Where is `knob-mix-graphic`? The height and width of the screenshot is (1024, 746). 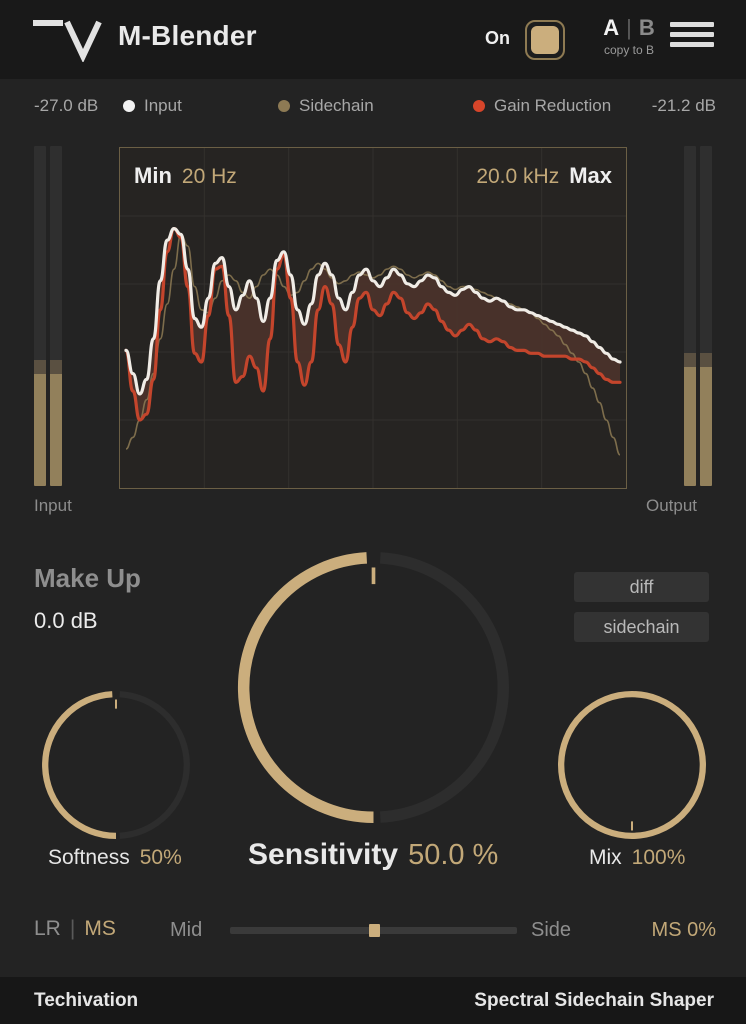 knob-mix-graphic is located at coordinates (632, 765).